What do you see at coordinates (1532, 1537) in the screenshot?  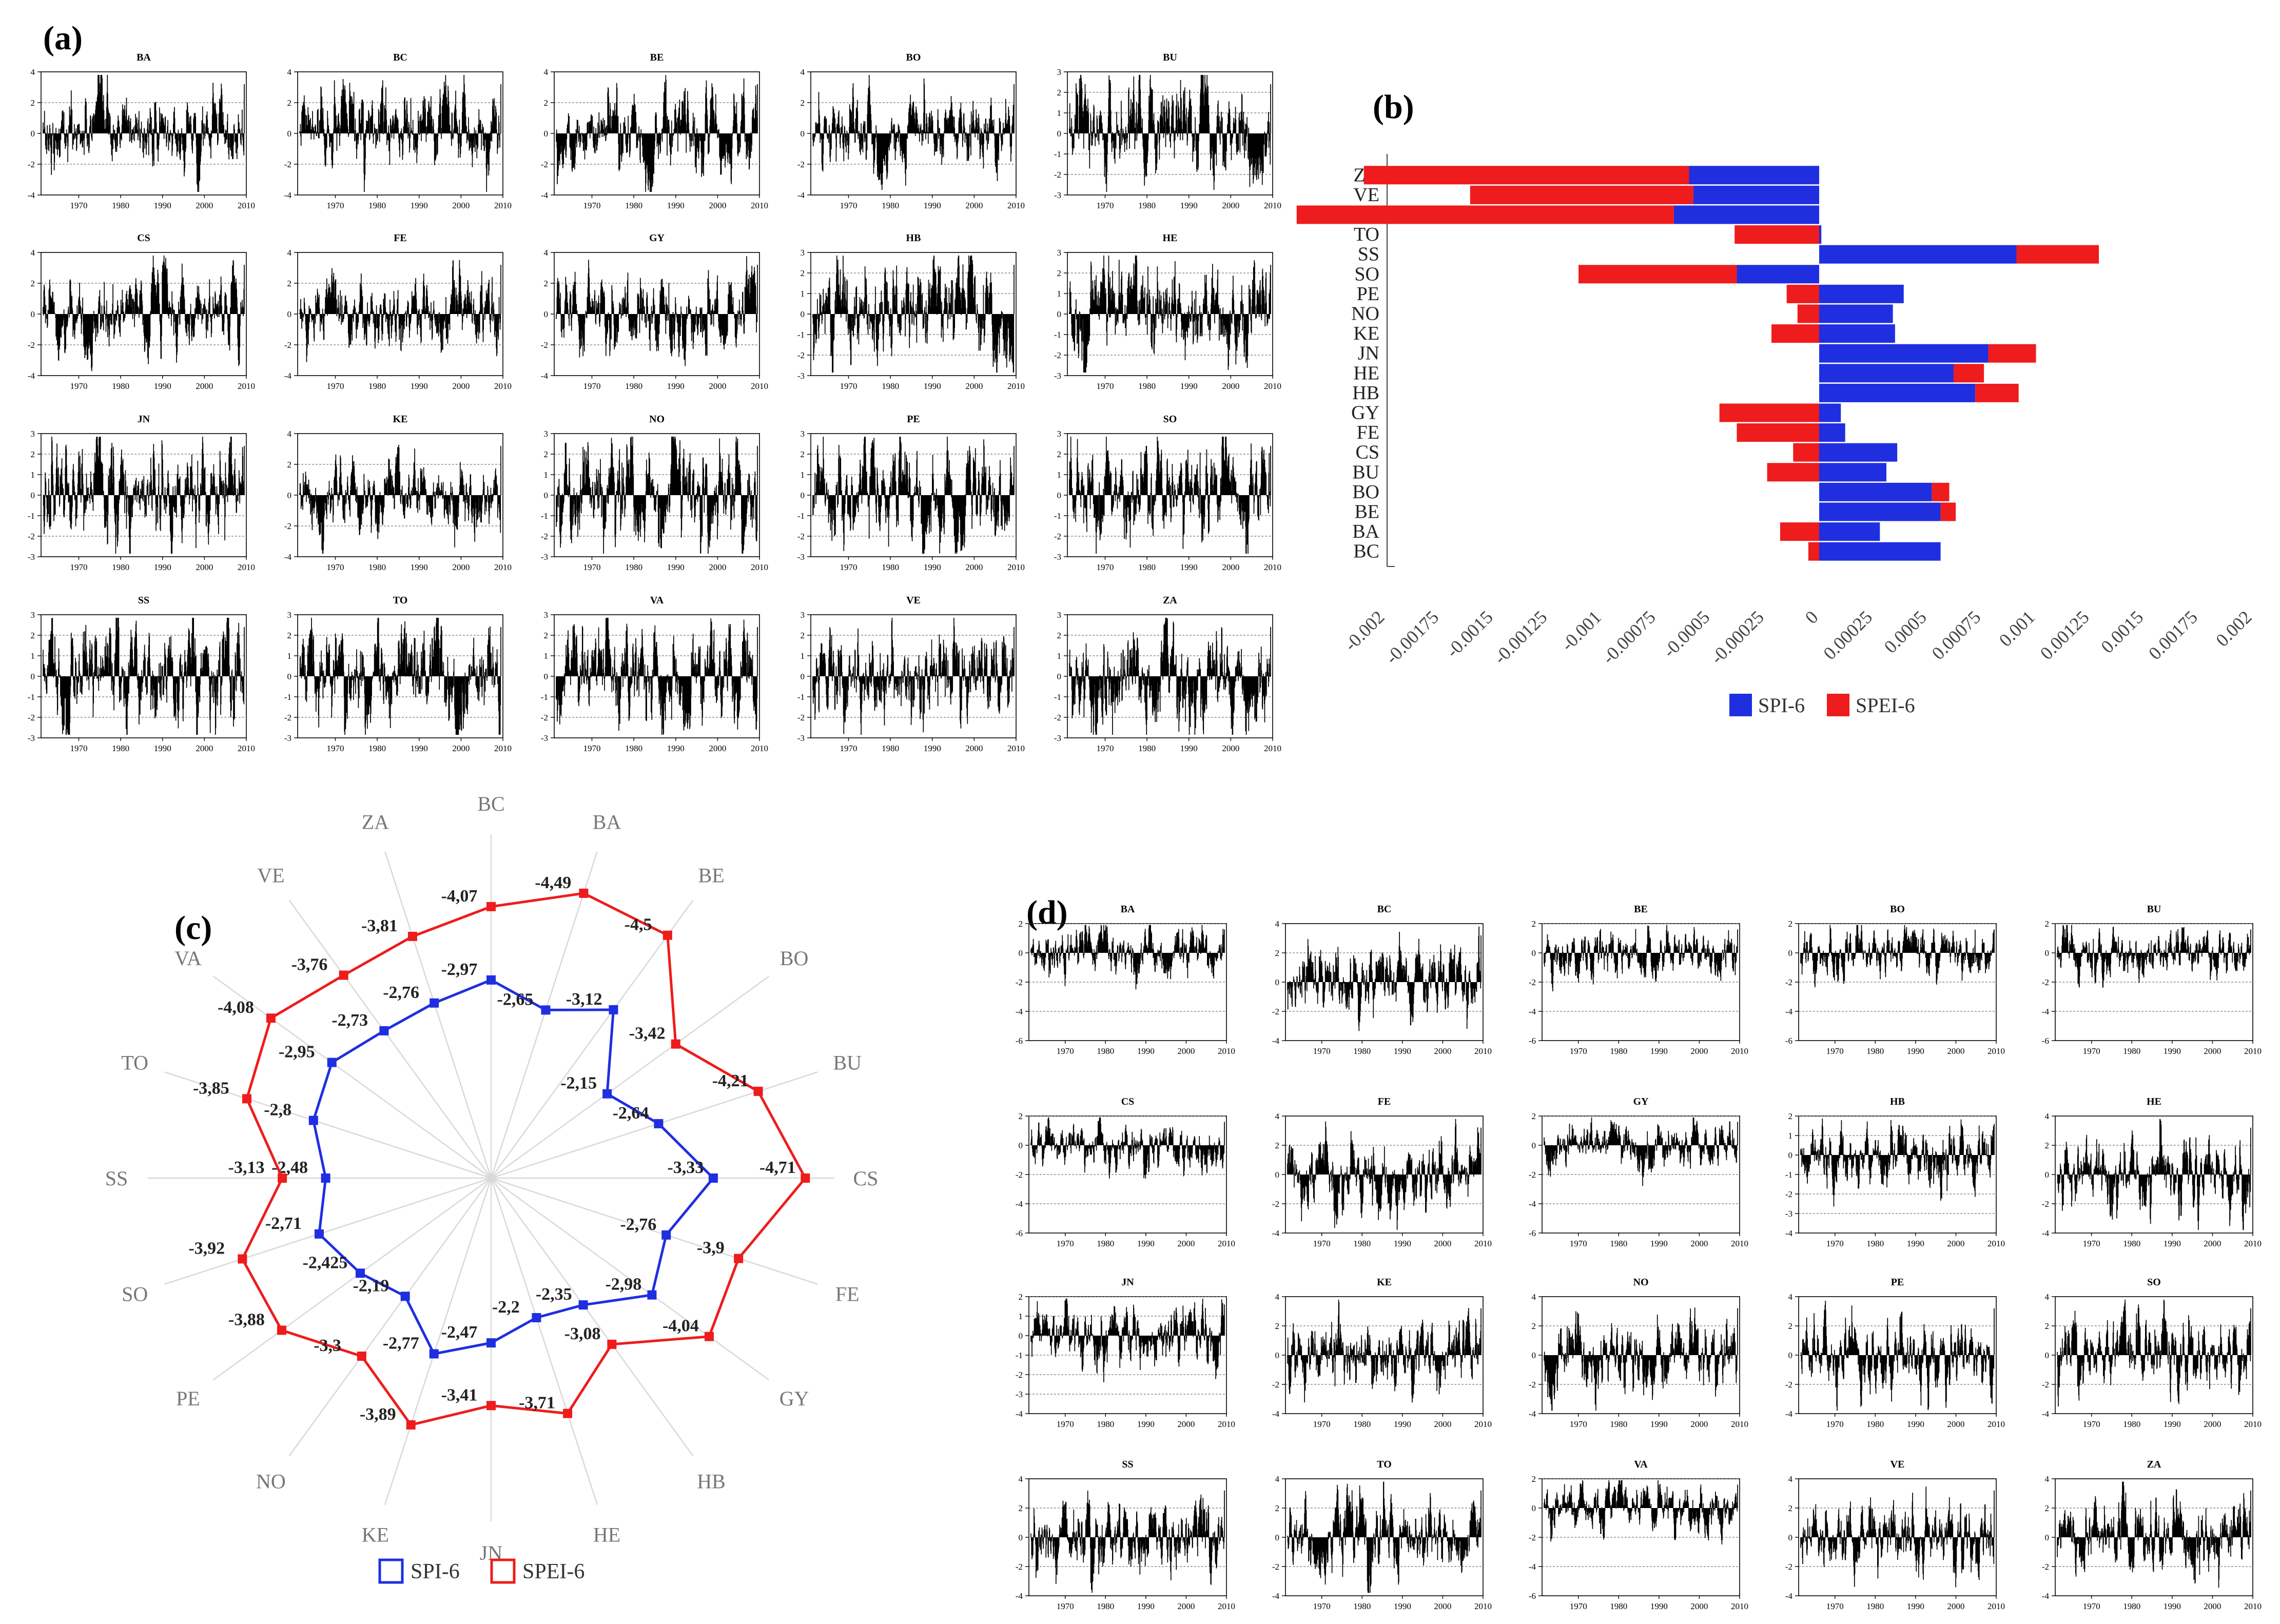 I see `d-ytick-label: -2` at bounding box center [1532, 1537].